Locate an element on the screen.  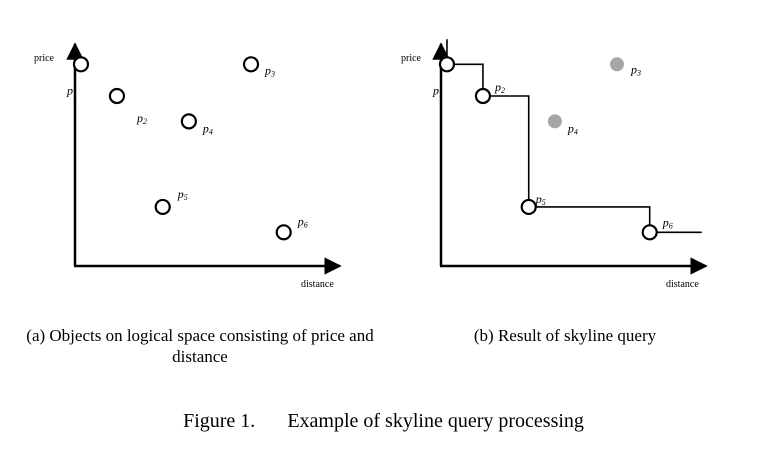
panel-b-x-axis-label: distance is located at coordinates (682, 284).